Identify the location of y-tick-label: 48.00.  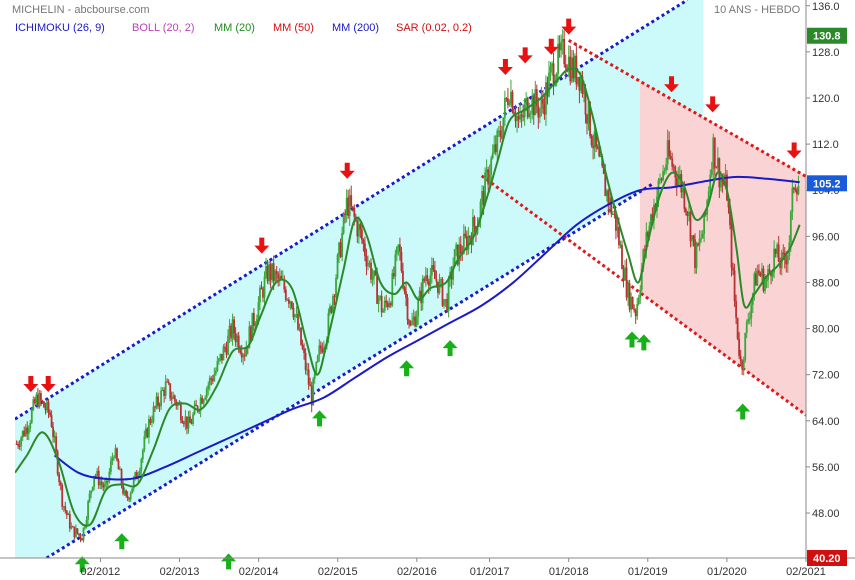
(826, 514).